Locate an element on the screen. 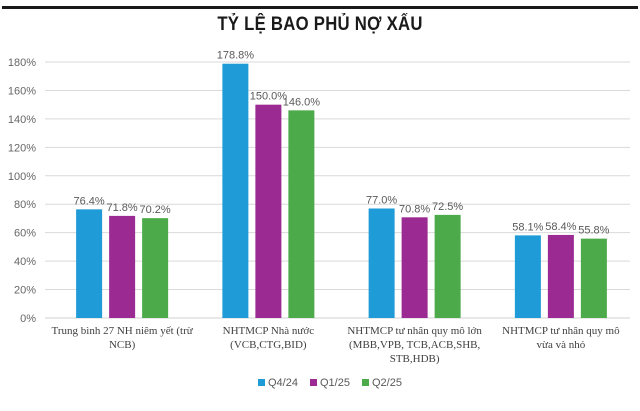  y-tick-label: 60% is located at coordinates (25, 234).